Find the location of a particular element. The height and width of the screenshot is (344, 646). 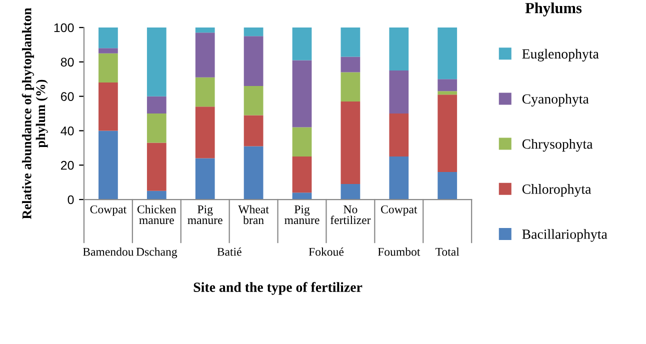

y-tick-label: 80 is located at coordinates (67, 62).